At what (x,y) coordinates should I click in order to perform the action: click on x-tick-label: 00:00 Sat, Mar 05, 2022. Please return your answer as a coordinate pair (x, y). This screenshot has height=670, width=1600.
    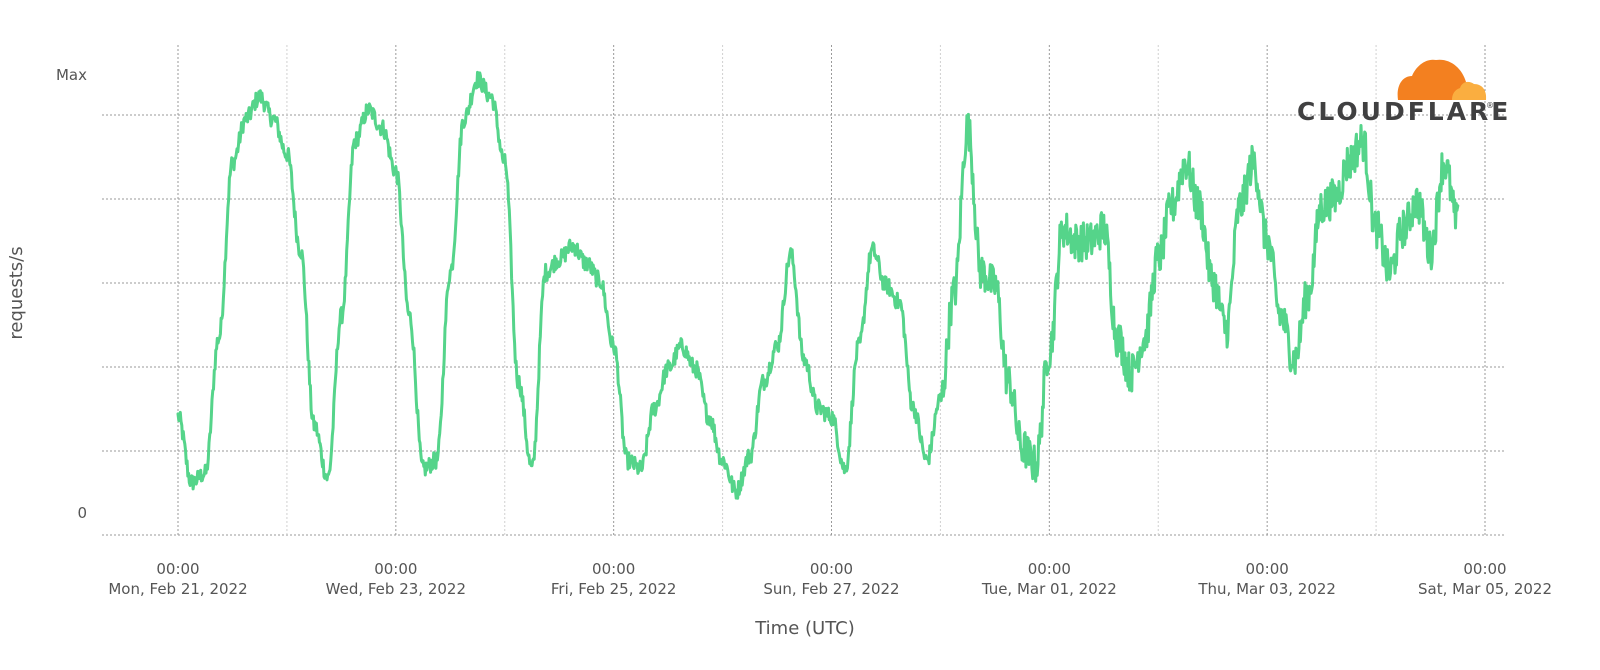
    Looking at the image, I should click on (1485, 579).